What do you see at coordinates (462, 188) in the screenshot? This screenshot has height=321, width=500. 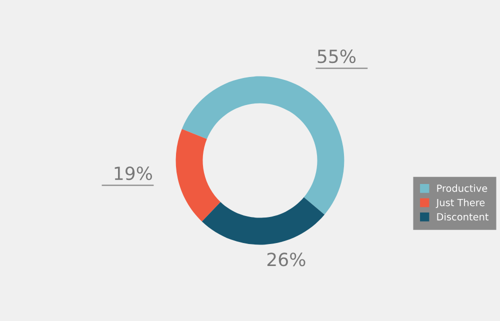 I see `legend-label: Productive` at bounding box center [462, 188].